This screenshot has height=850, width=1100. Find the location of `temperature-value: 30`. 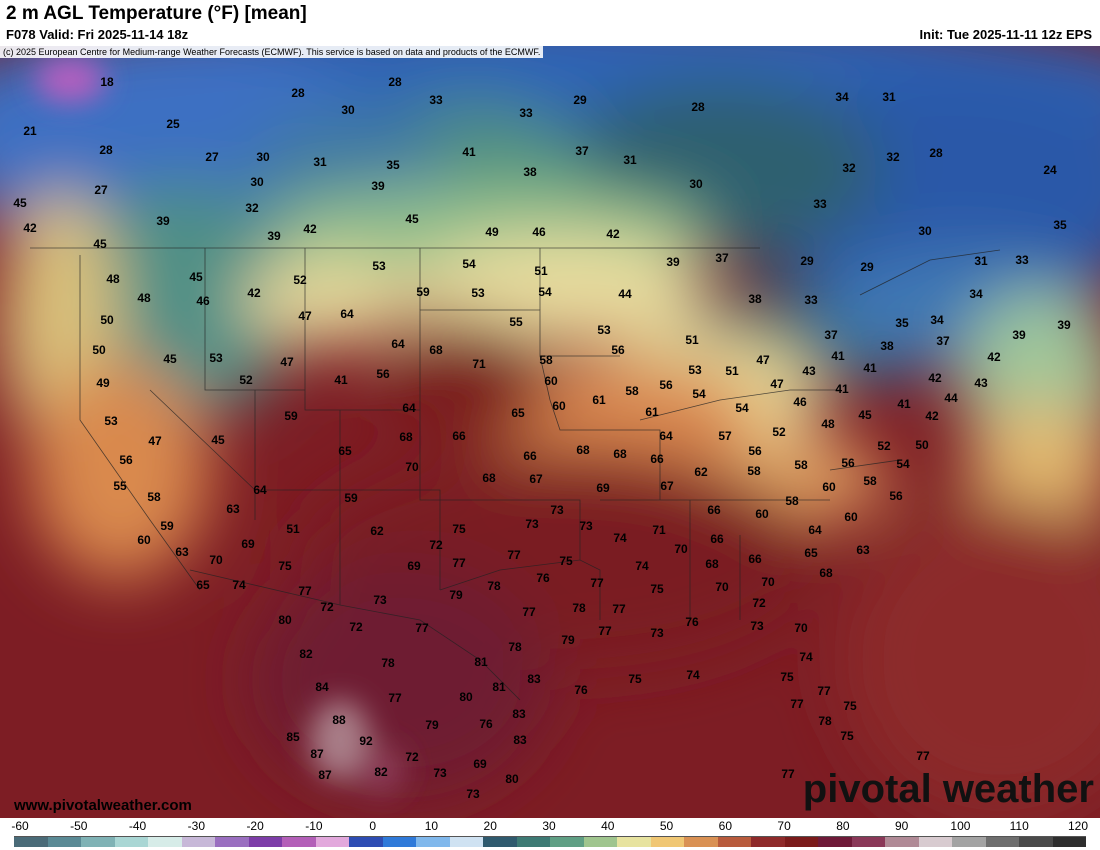

temperature-value: 30 is located at coordinates (257, 182).